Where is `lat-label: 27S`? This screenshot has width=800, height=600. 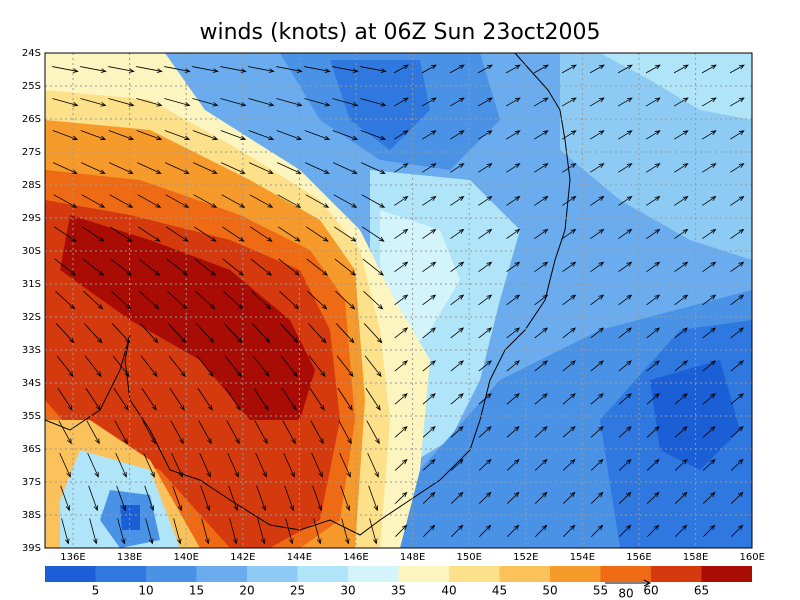 lat-label: 27S is located at coordinates (31, 152).